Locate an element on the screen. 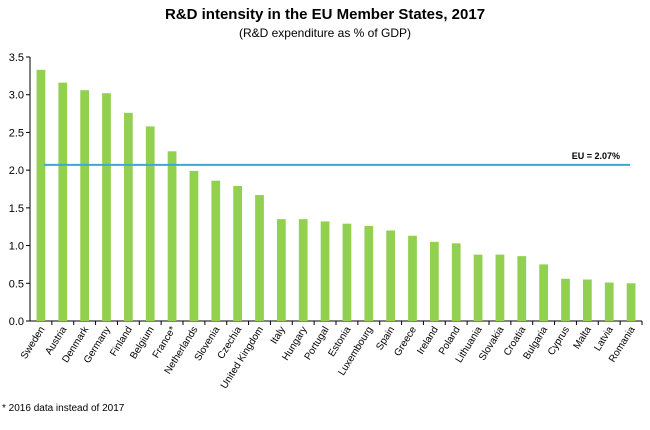 This screenshot has height=430, width=650. y-tick-label: 3.0 is located at coordinates (16, 96).